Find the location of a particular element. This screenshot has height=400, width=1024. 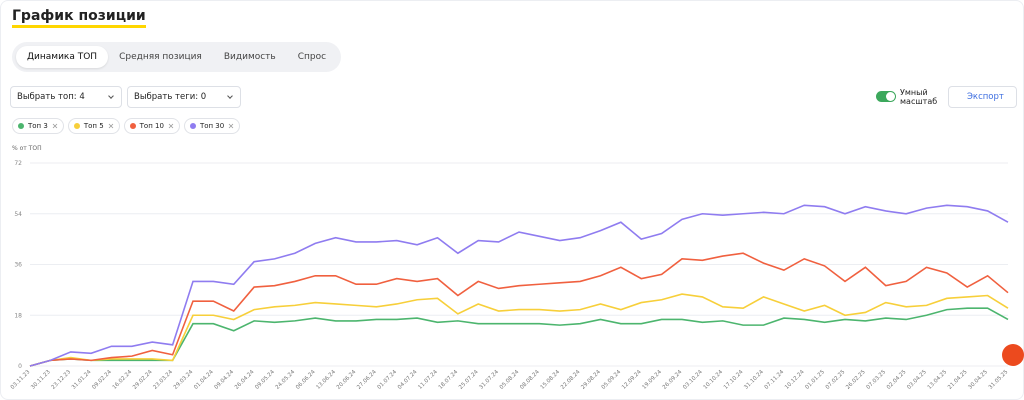

x-tick-label: 31.07.24 is located at coordinates (489, 380).